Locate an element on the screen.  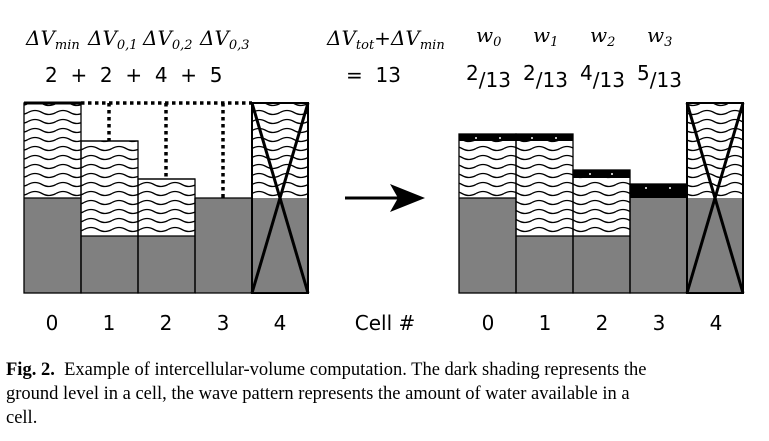
right-cell-3-added-water is located at coordinates (658, 191).